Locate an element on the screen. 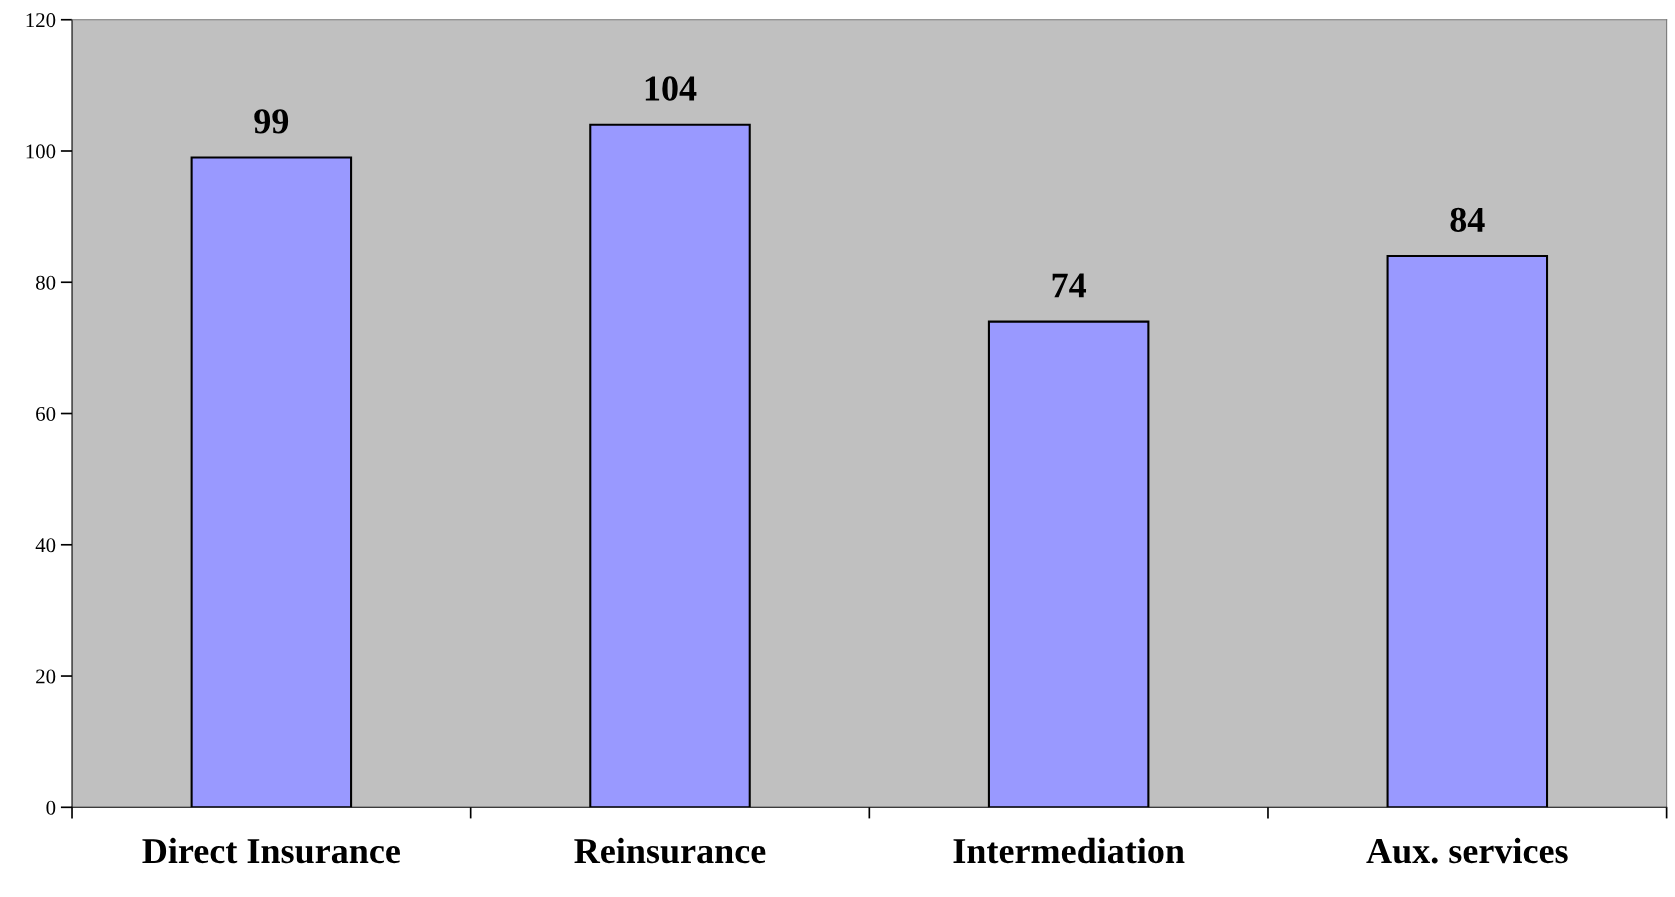 This screenshot has width=1675, height=897. y-tick-label: 120 is located at coordinates (41, 20).